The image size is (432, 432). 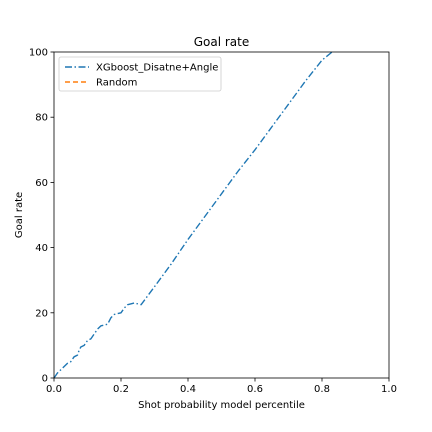 What do you see at coordinates (19, 215) in the screenshot?
I see `y-axis-label: Goal rate` at bounding box center [19, 215].